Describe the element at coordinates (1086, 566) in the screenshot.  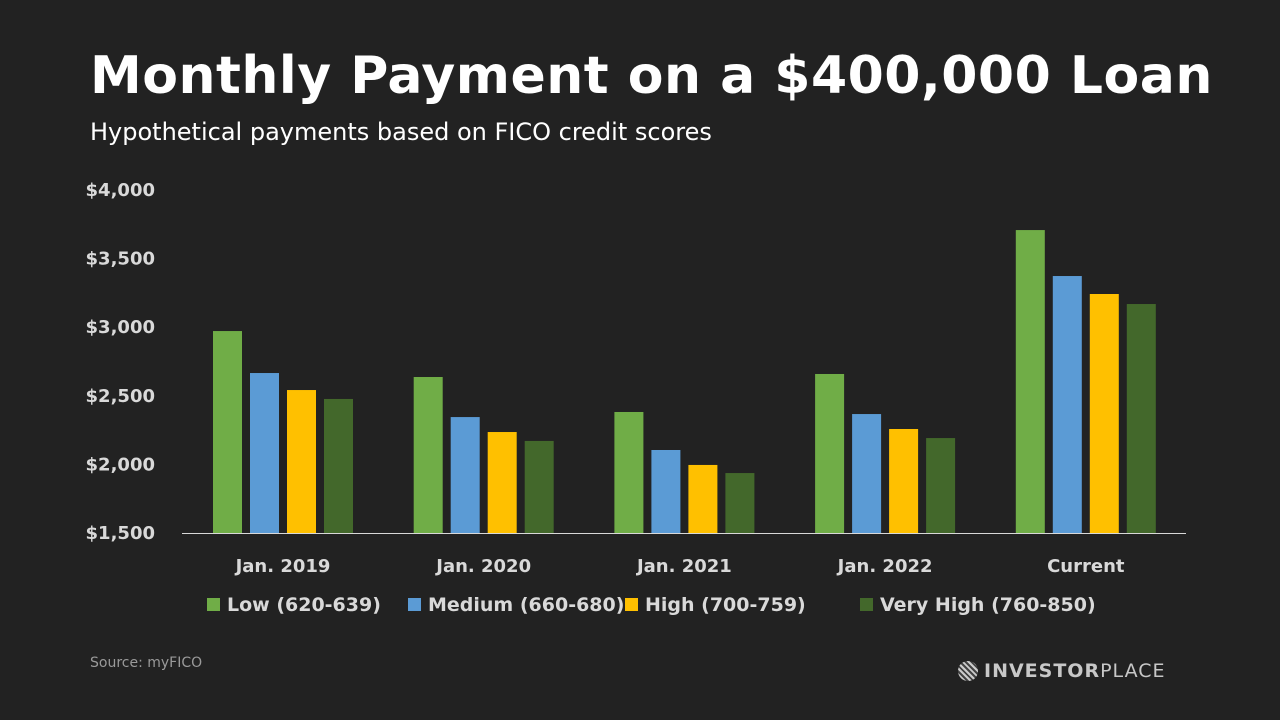
I see `x-tick-label: Current` at that location.